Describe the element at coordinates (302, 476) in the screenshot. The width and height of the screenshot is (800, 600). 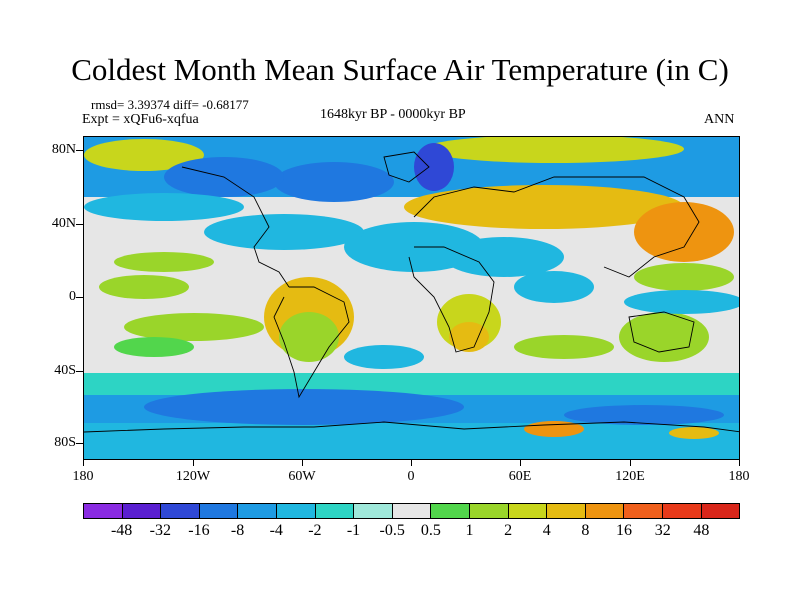
I see `lon-label: 60W` at that location.